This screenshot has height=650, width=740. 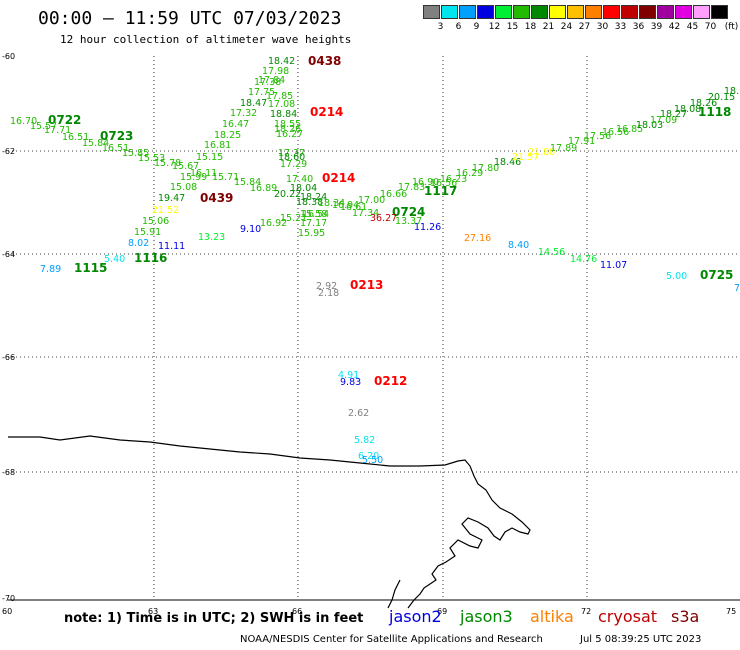 I want to click on wave-height-value: 21.57, so click(x=525, y=157).